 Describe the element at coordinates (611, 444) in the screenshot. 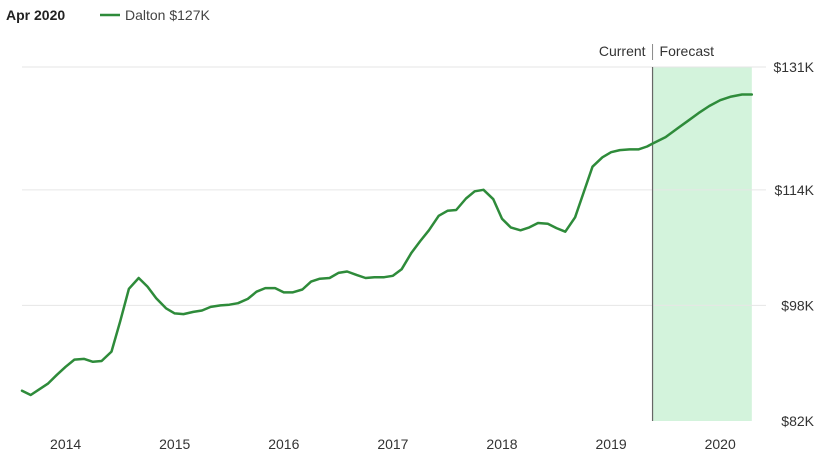

I see `x-tick-label: 2019` at that location.